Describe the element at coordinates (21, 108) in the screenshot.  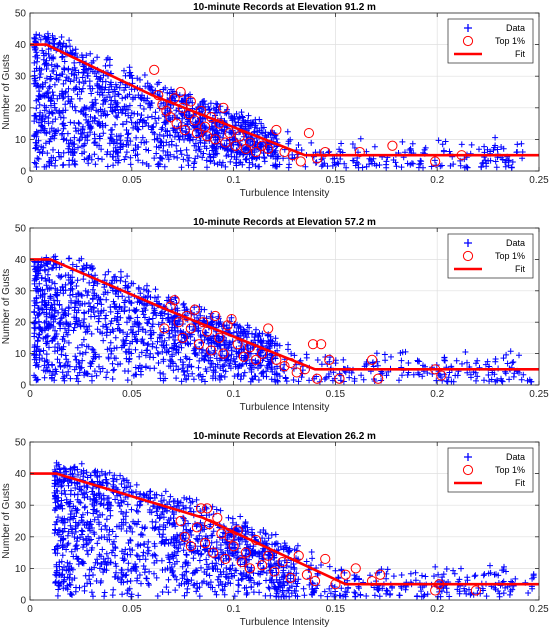
I see `y-tick-label: 20` at that location.